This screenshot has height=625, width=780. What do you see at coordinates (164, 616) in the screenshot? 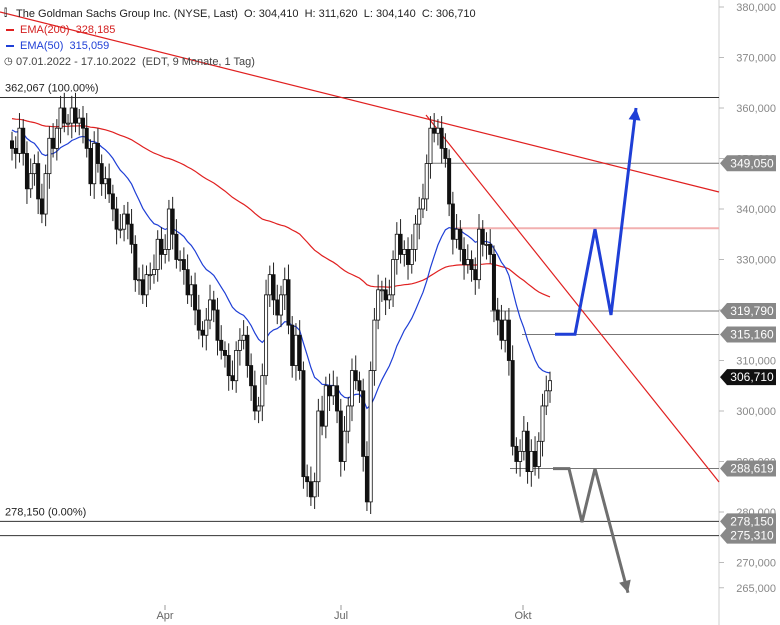
I see `x-tick-label: Apr` at bounding box center [164, 616].